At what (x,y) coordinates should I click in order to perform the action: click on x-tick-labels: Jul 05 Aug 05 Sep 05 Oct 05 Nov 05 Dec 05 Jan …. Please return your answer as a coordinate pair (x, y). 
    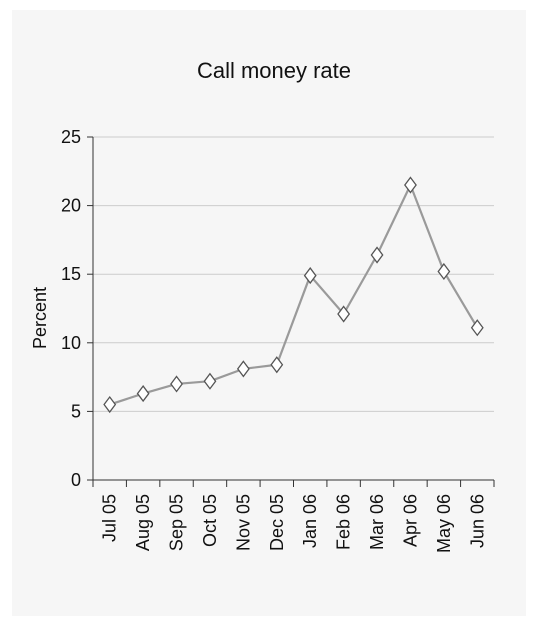
    Looking at the image, I should click on (294, 523).